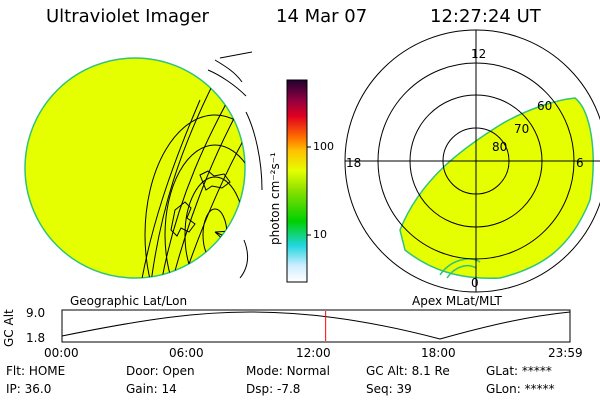 This screenshot has height=400, width=600. Describe the element at coordinates (408, 371) in the screenshot. I see `status-gc-alt: GC Alt: 8.1 Re` at that location.